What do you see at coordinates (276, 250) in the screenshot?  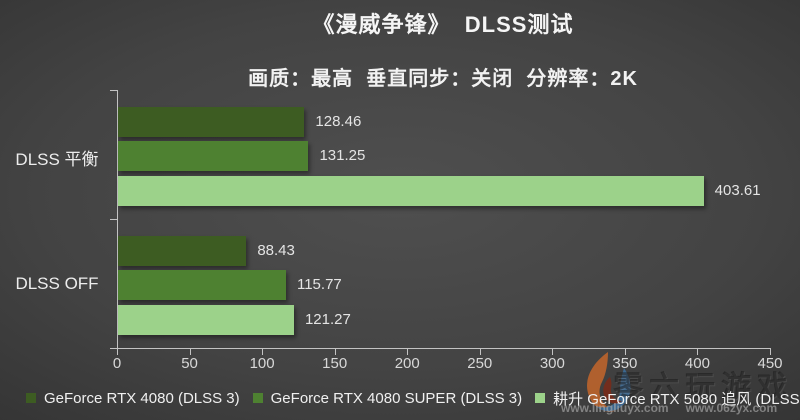 I see `bar-value-label: 88.43` at bounding box center [276, 250].